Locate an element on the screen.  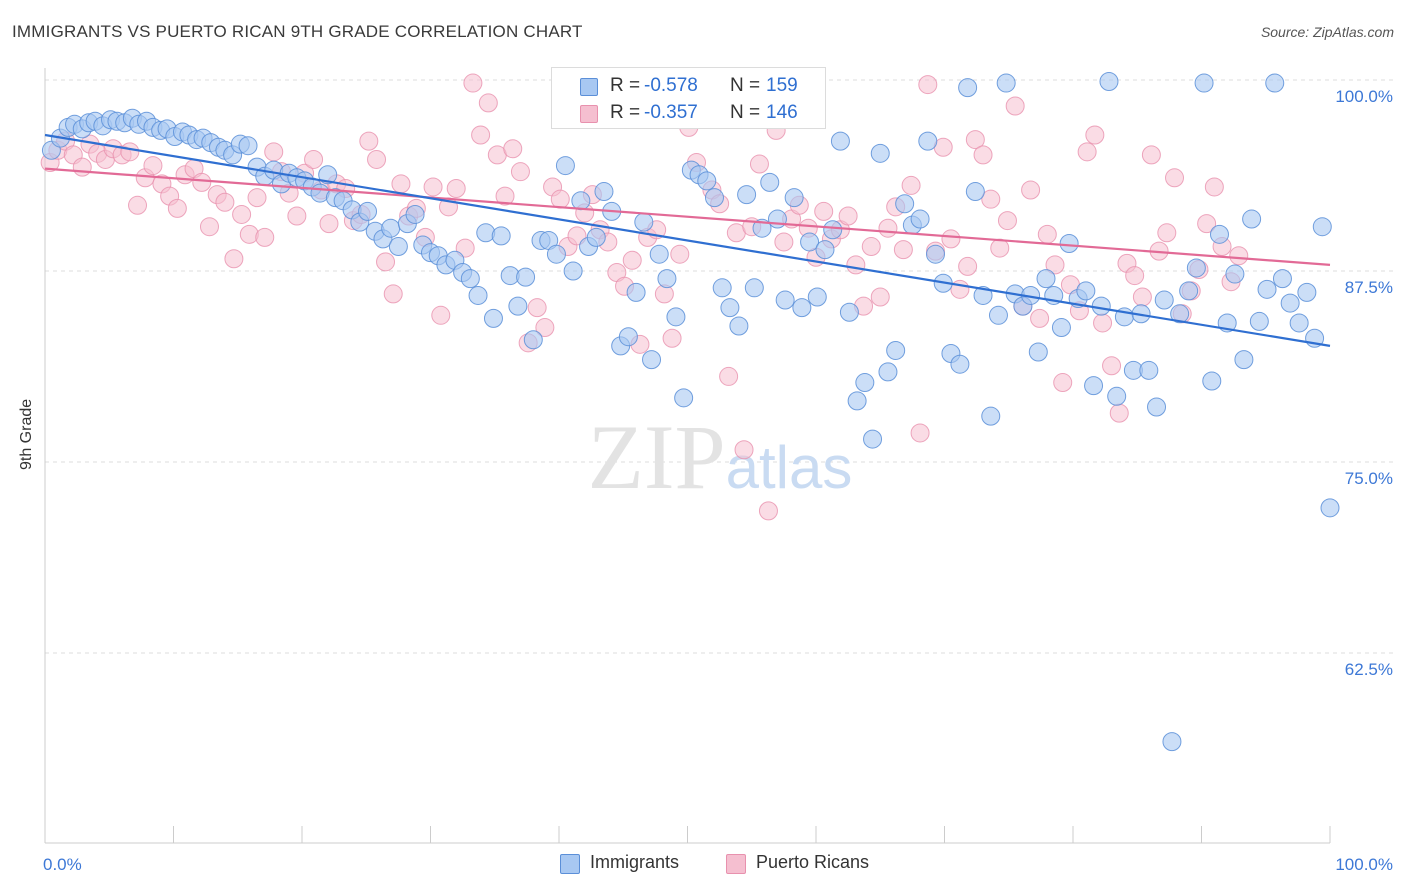
watermark: ZIPatlas is located at coordinates (720, 457).